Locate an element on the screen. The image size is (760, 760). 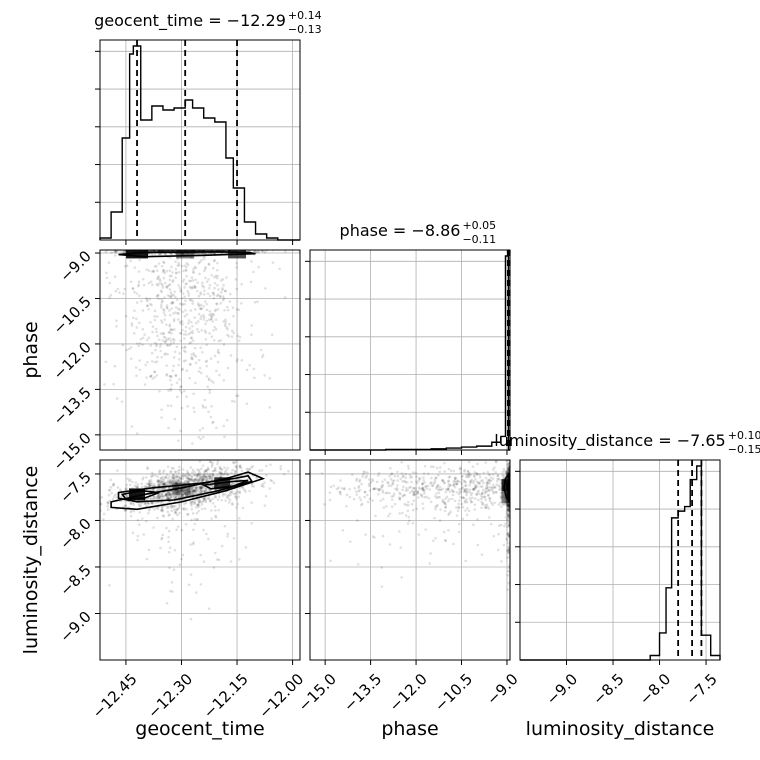
title-luminosity_distance: luminosity_distance = −7.65 is located at coordinates (609, 441).